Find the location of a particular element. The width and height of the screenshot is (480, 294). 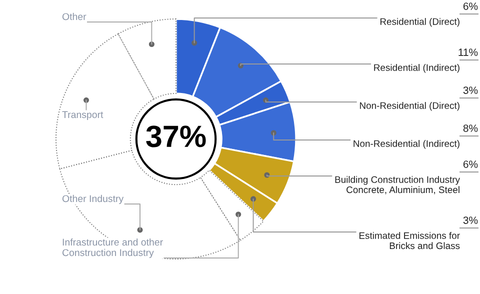

data-label: 8% is located at coordinates (470, 128).